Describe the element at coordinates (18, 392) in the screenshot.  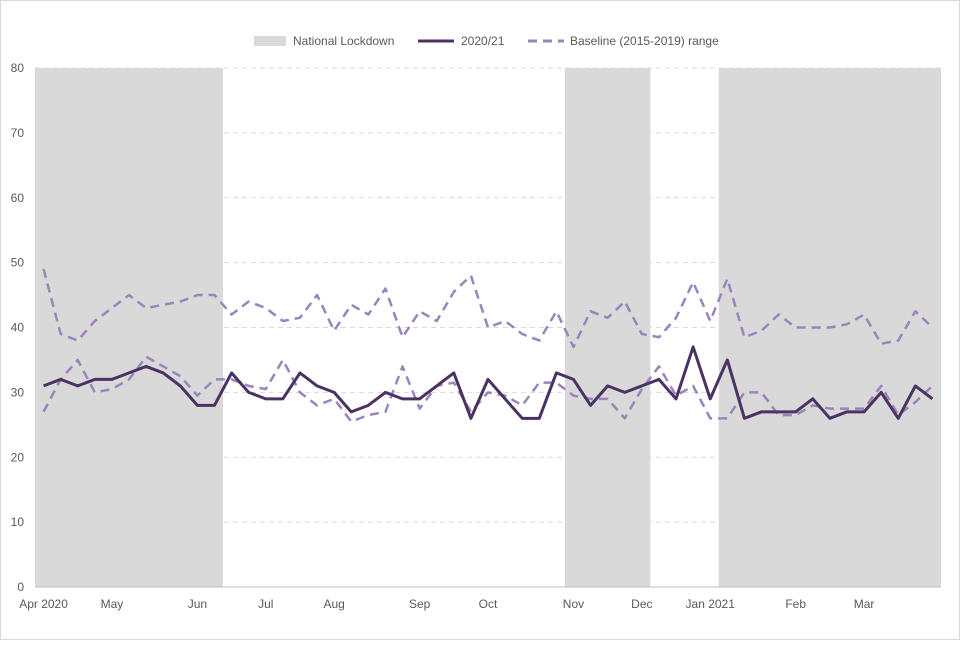
I see `y-tick-label: 30` at that location.